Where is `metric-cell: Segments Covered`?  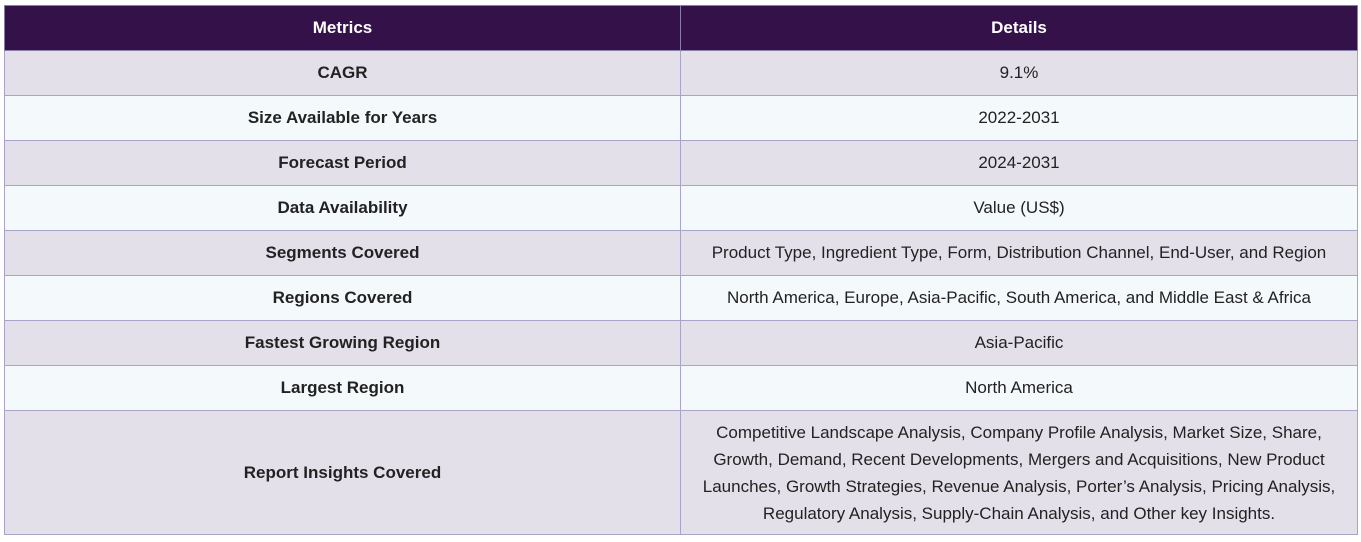
metric-cell: Segments Covered is located at coordinates (342, 253).